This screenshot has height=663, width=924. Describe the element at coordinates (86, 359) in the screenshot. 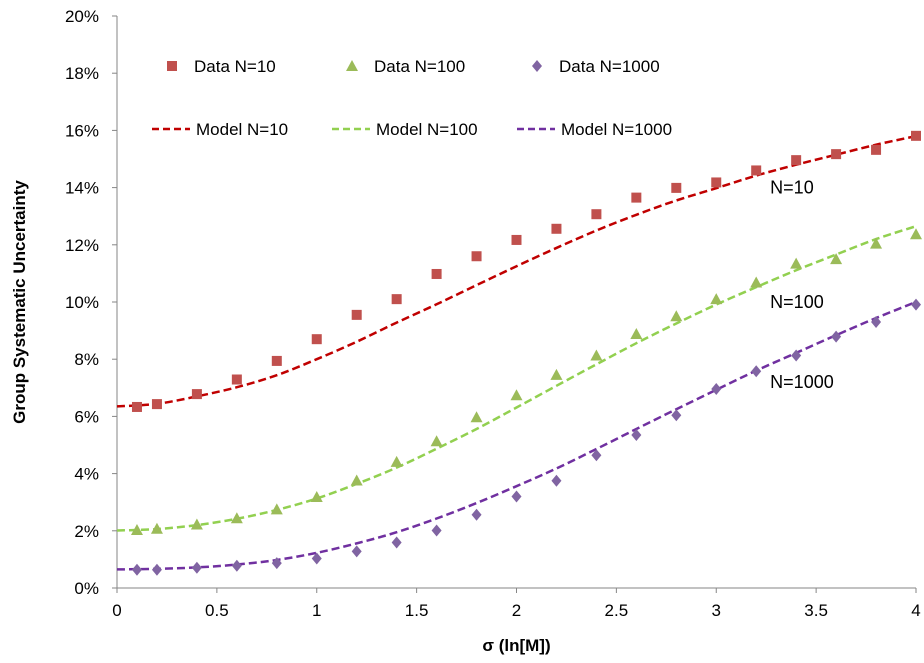

I see `y-tick-label: 8%` at that location.